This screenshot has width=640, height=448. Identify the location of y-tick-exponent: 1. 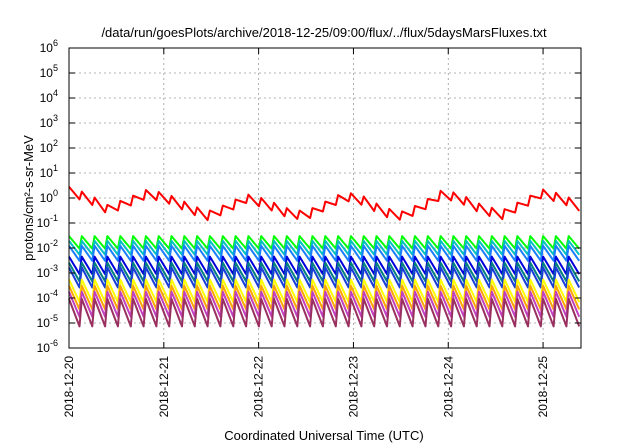
(55, 168).